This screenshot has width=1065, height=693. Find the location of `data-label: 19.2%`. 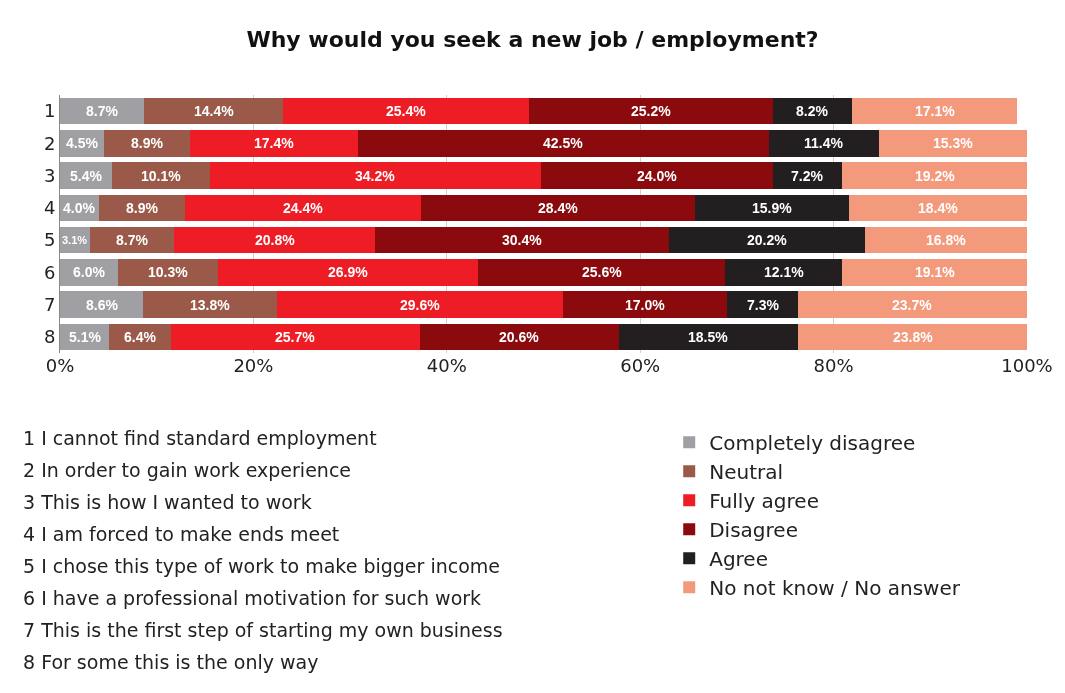

data-label: 19.2% is located at coordinates (935, 176).